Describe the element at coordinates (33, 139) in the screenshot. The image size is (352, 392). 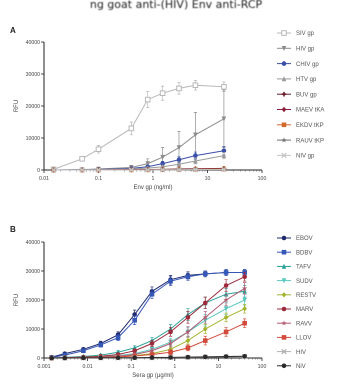
I see `panel-a-y-tick-label: 10000` at that location.